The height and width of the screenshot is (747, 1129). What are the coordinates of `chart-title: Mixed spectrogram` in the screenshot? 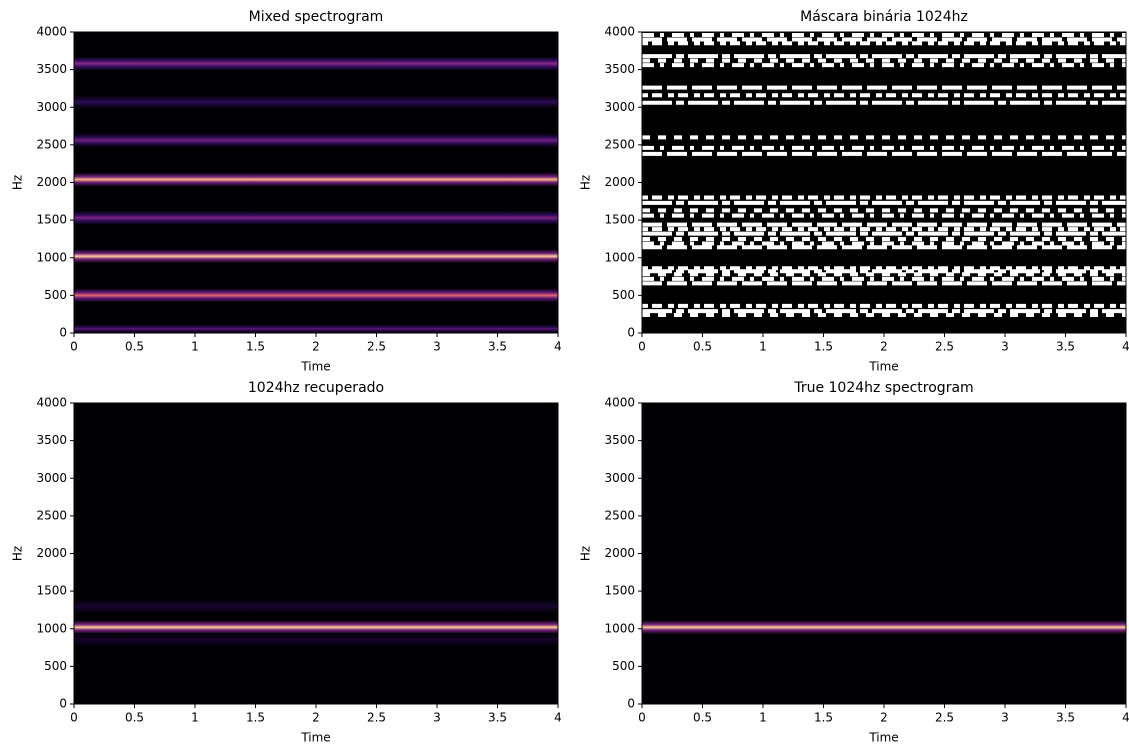 It's located at (316, 17).